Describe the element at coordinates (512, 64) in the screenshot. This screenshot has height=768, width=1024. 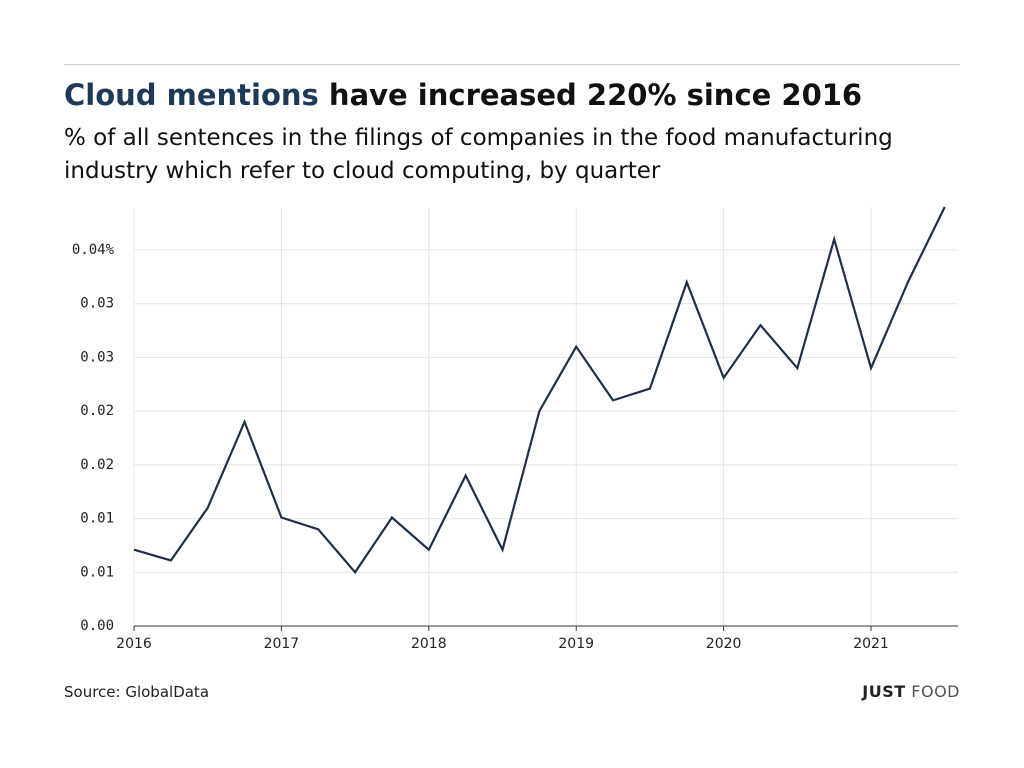
I see `top-rule` at that location.